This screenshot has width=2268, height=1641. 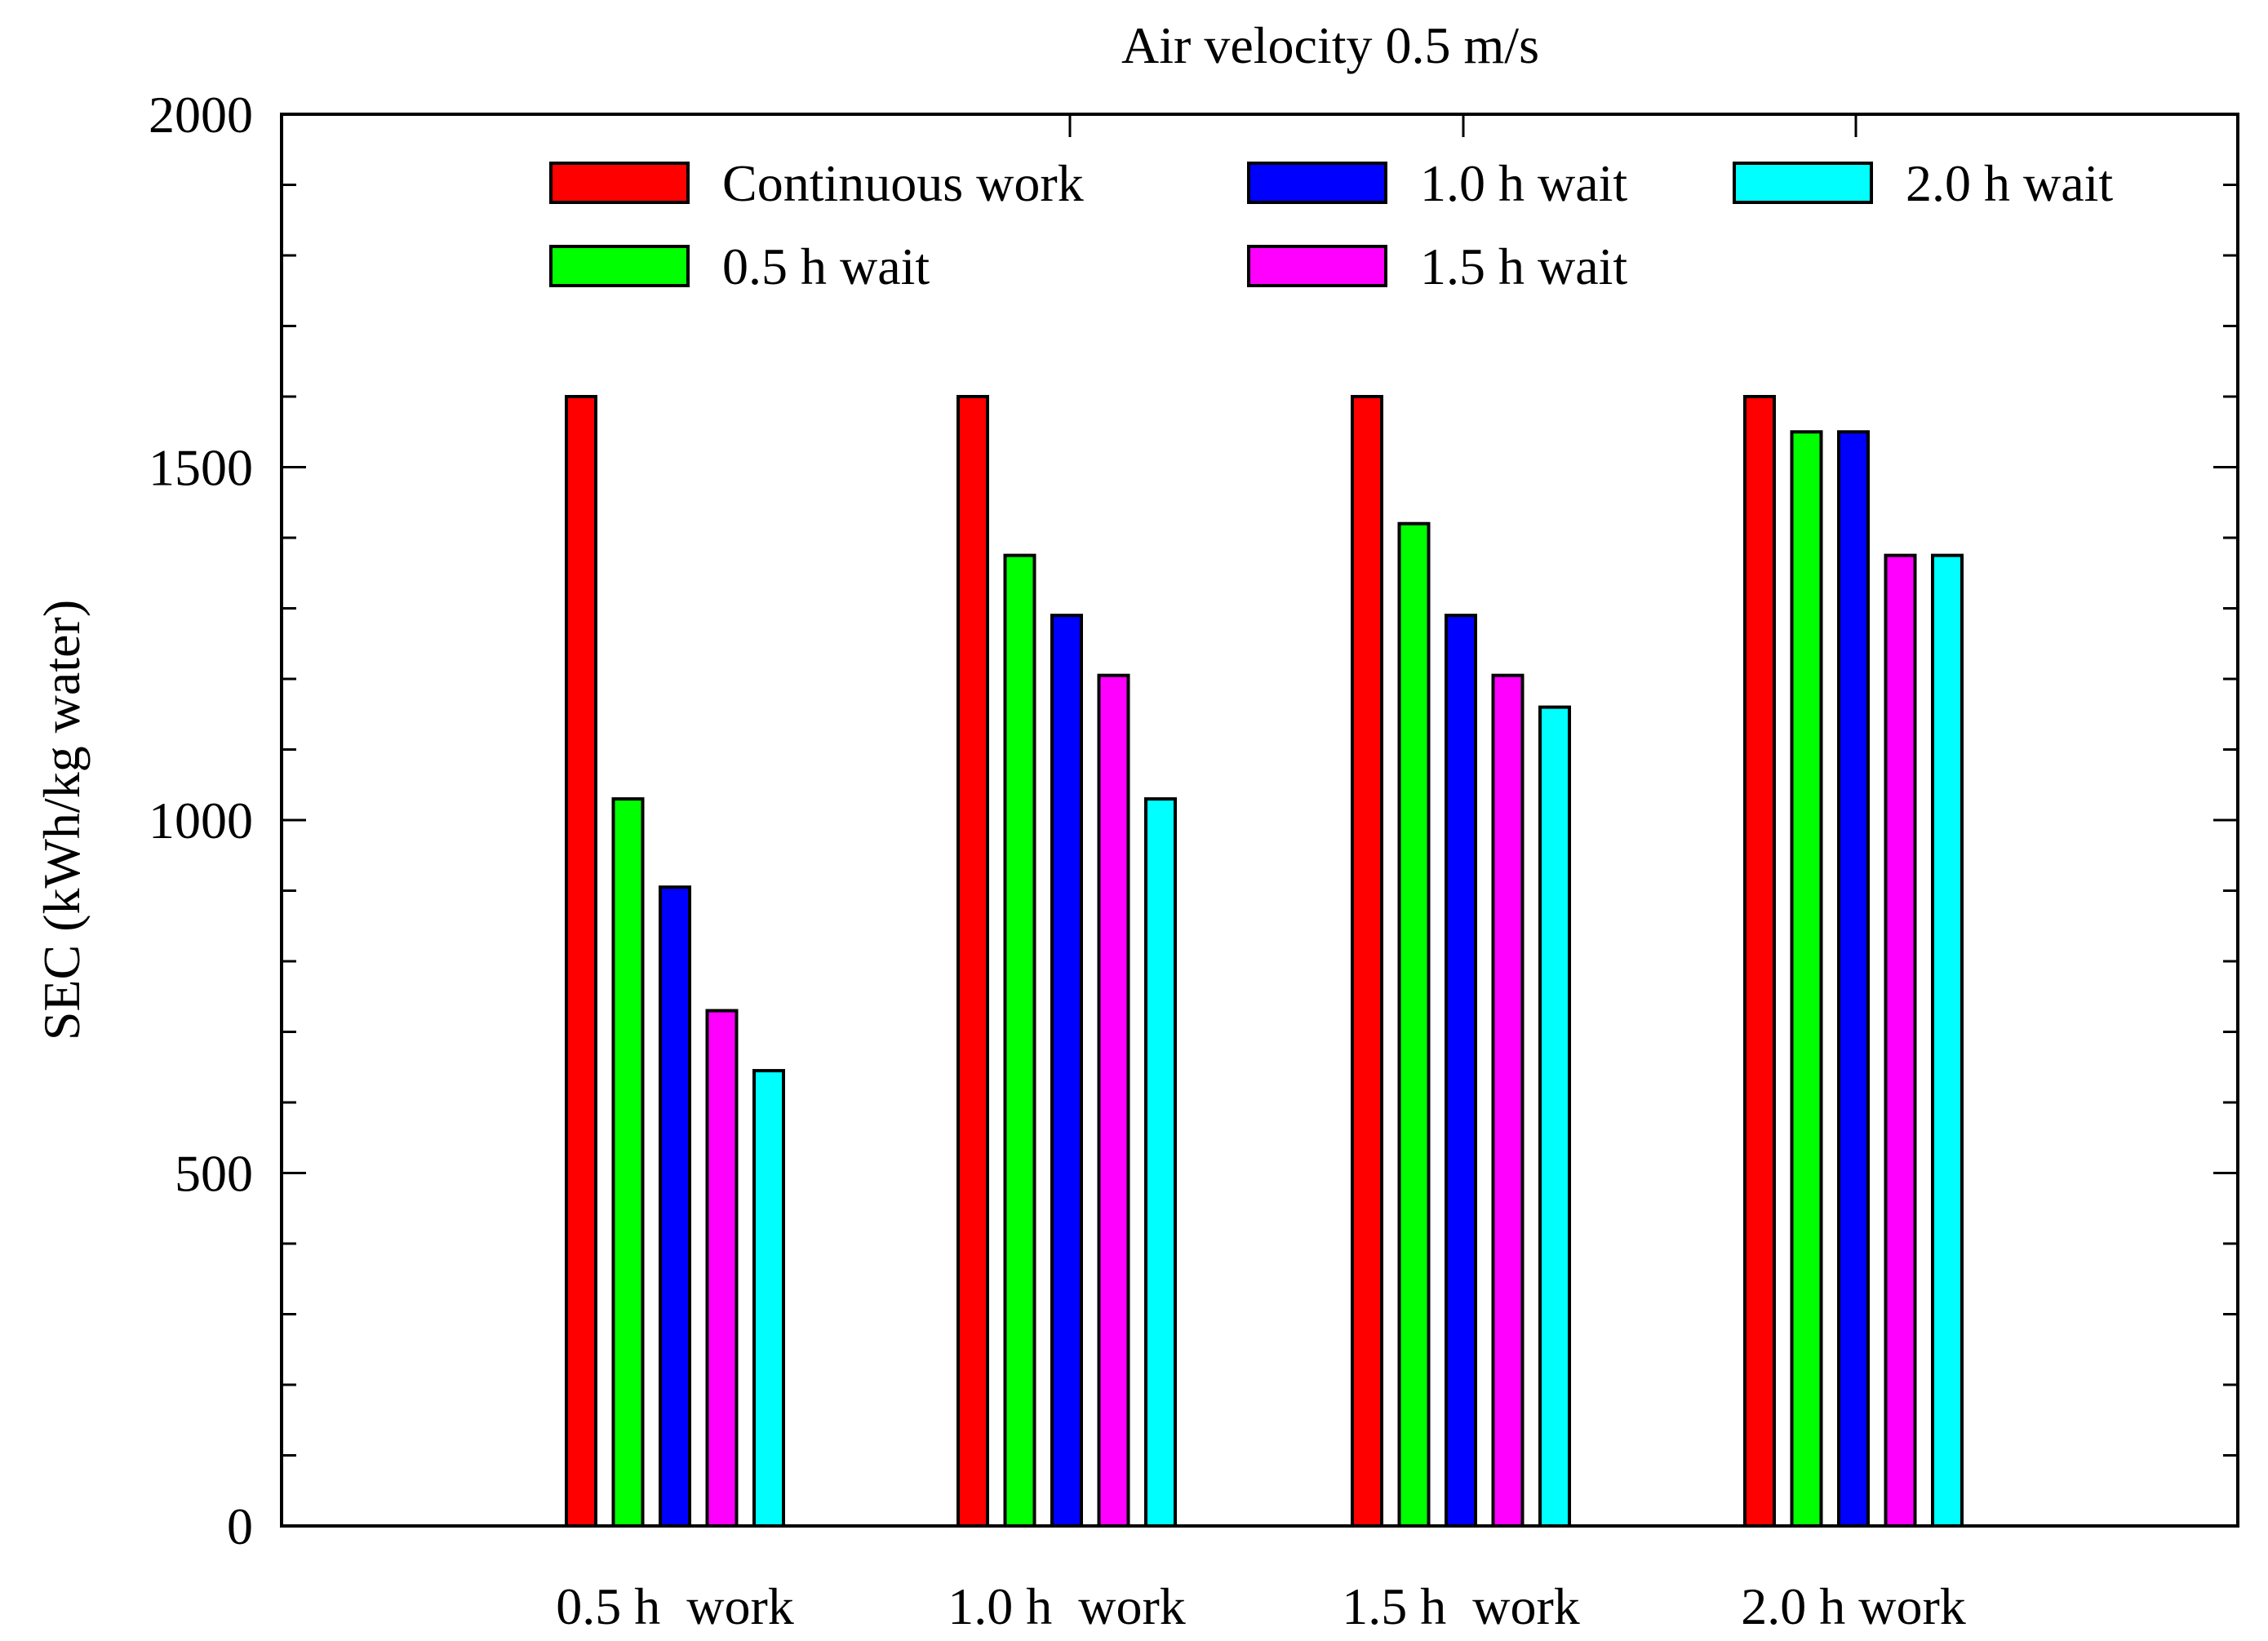 I want to click on y-tick-label: 2000, so click(x=201, y=115).